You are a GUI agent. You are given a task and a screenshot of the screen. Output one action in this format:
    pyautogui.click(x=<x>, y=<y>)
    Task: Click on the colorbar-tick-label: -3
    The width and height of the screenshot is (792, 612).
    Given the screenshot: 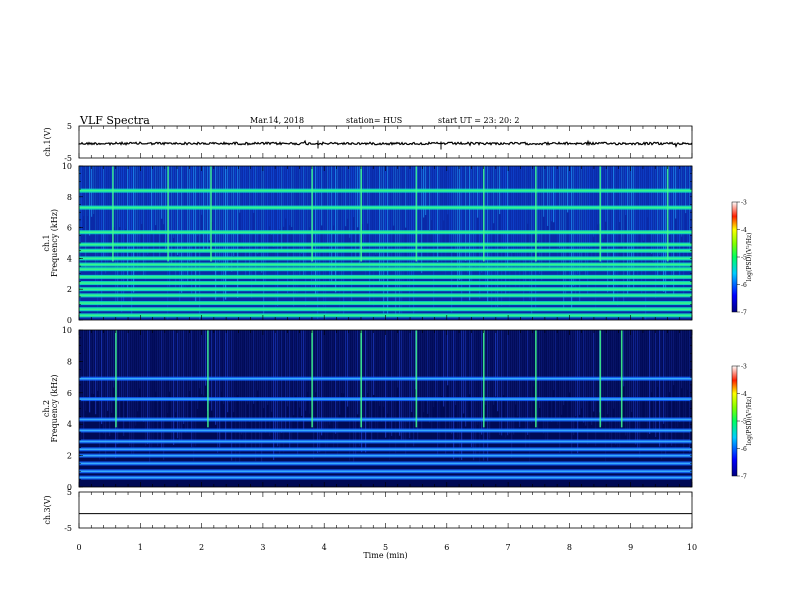 What is the action you would take?
    pyautogui.click(x=744, y=367)
    